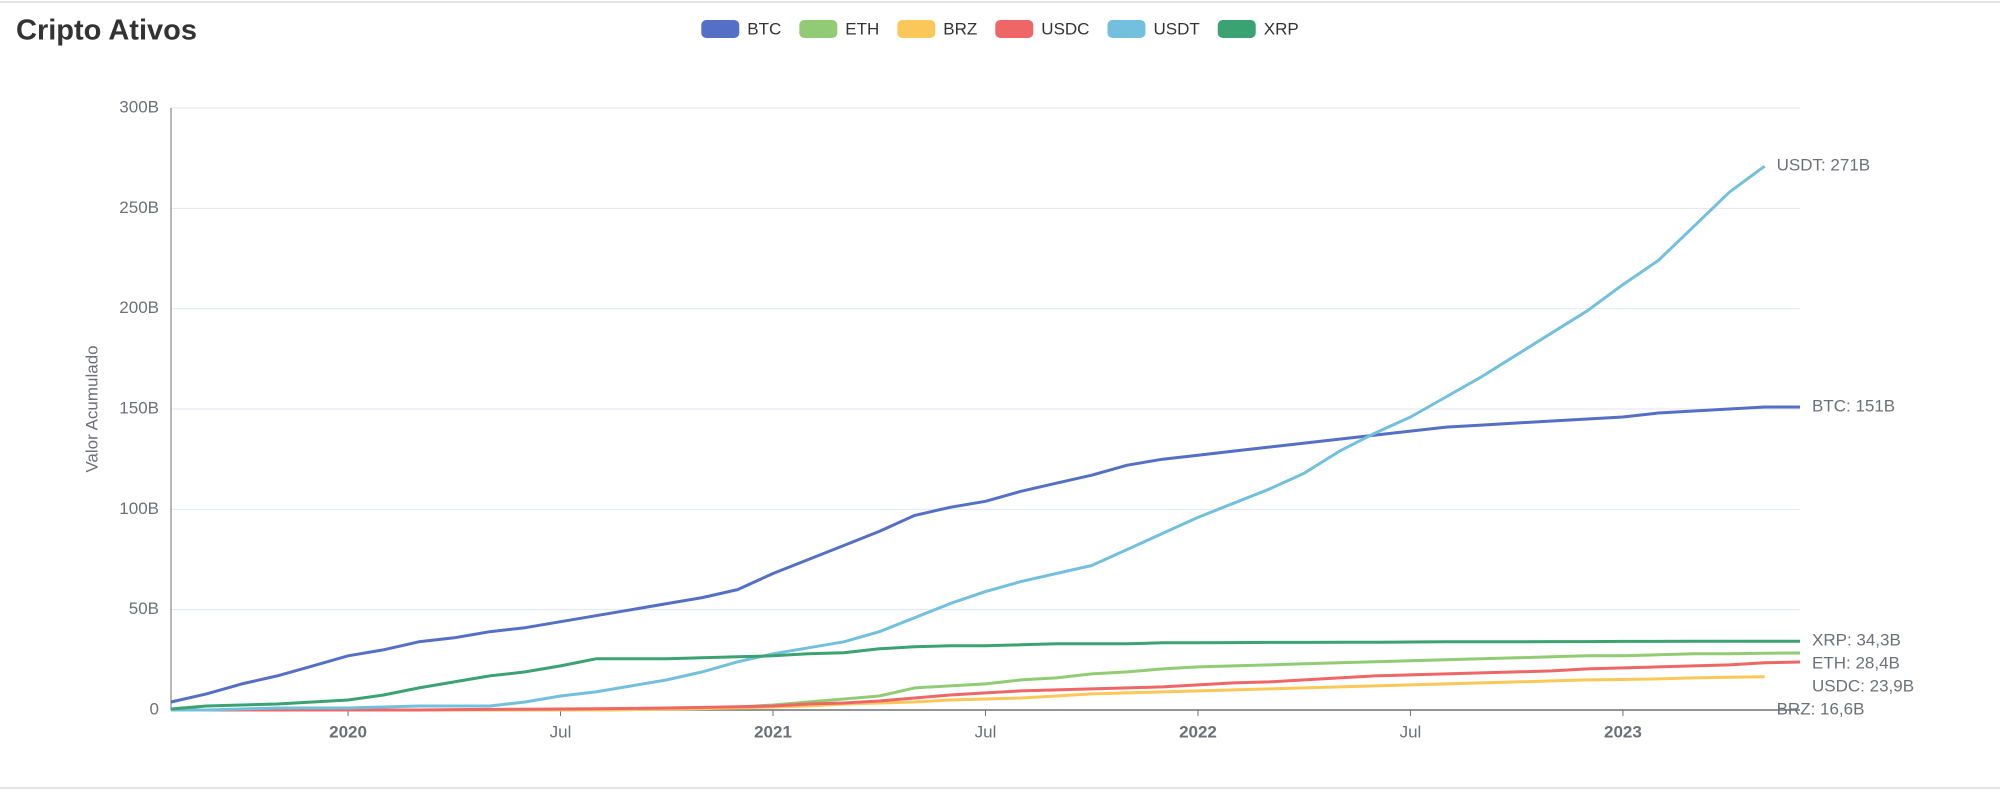 This screenshot has height=793, width=2000. I want to click on chart-title: Cripto Ativos, so click(106, 31).